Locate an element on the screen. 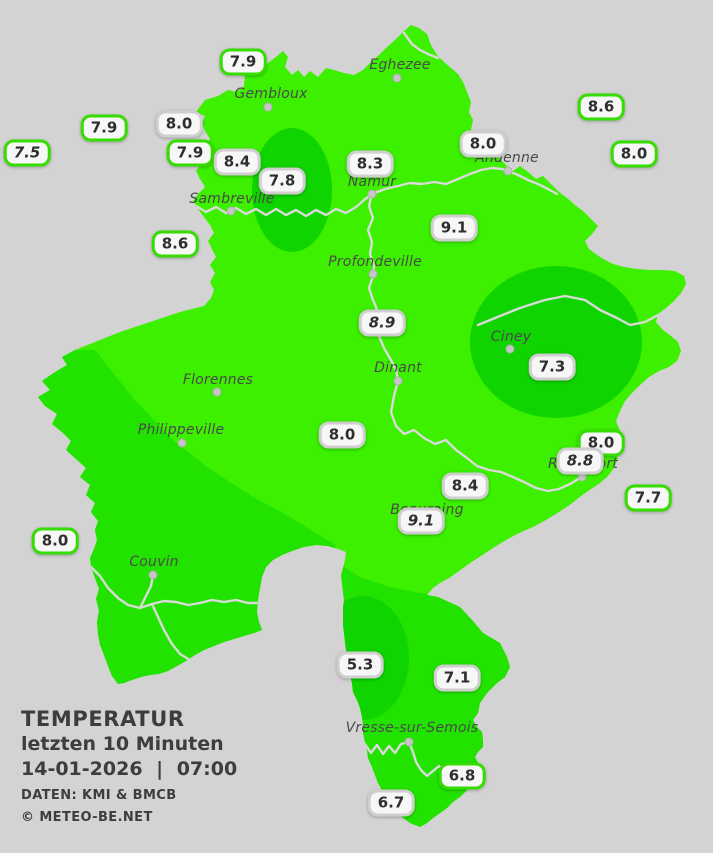 The height and width of the screenshot is (853, 713). temperature-badge: 7.1 is located at coordinates (457, 678).